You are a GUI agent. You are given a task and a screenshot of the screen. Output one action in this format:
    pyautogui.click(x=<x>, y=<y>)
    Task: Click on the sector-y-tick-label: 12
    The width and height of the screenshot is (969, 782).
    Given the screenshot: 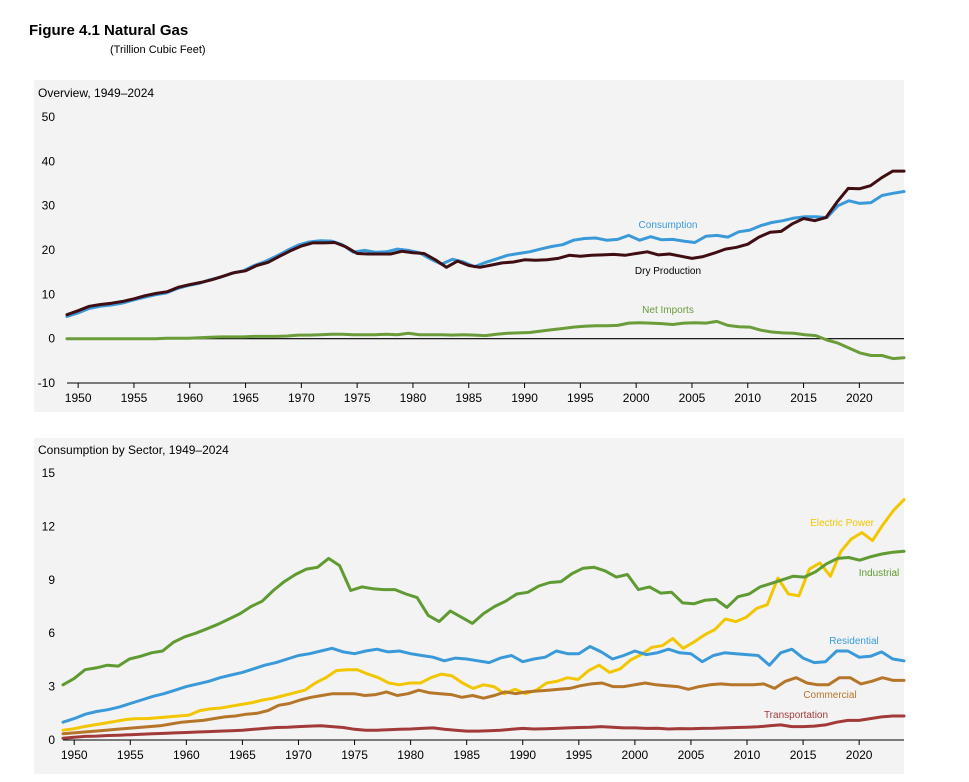 What is the action you would take?
    pyautogui.click(x=49, y=526)
    